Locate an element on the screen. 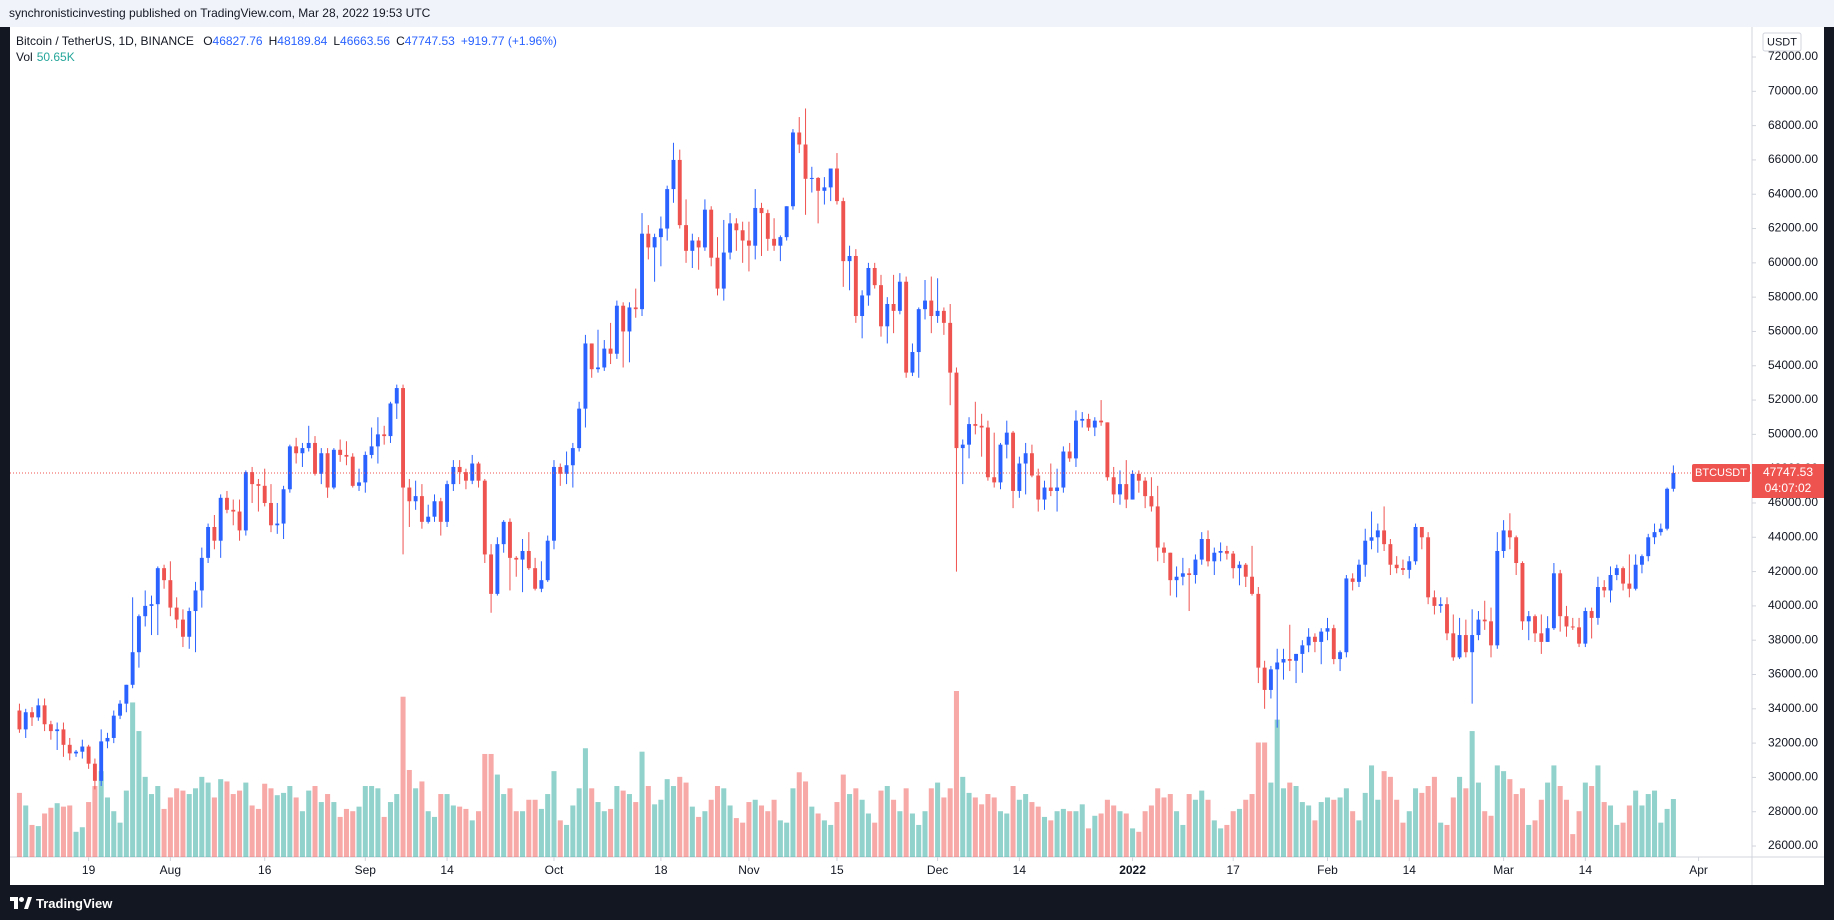  y-tick-label: 60000.00 is located at coordinates (1793, 262).